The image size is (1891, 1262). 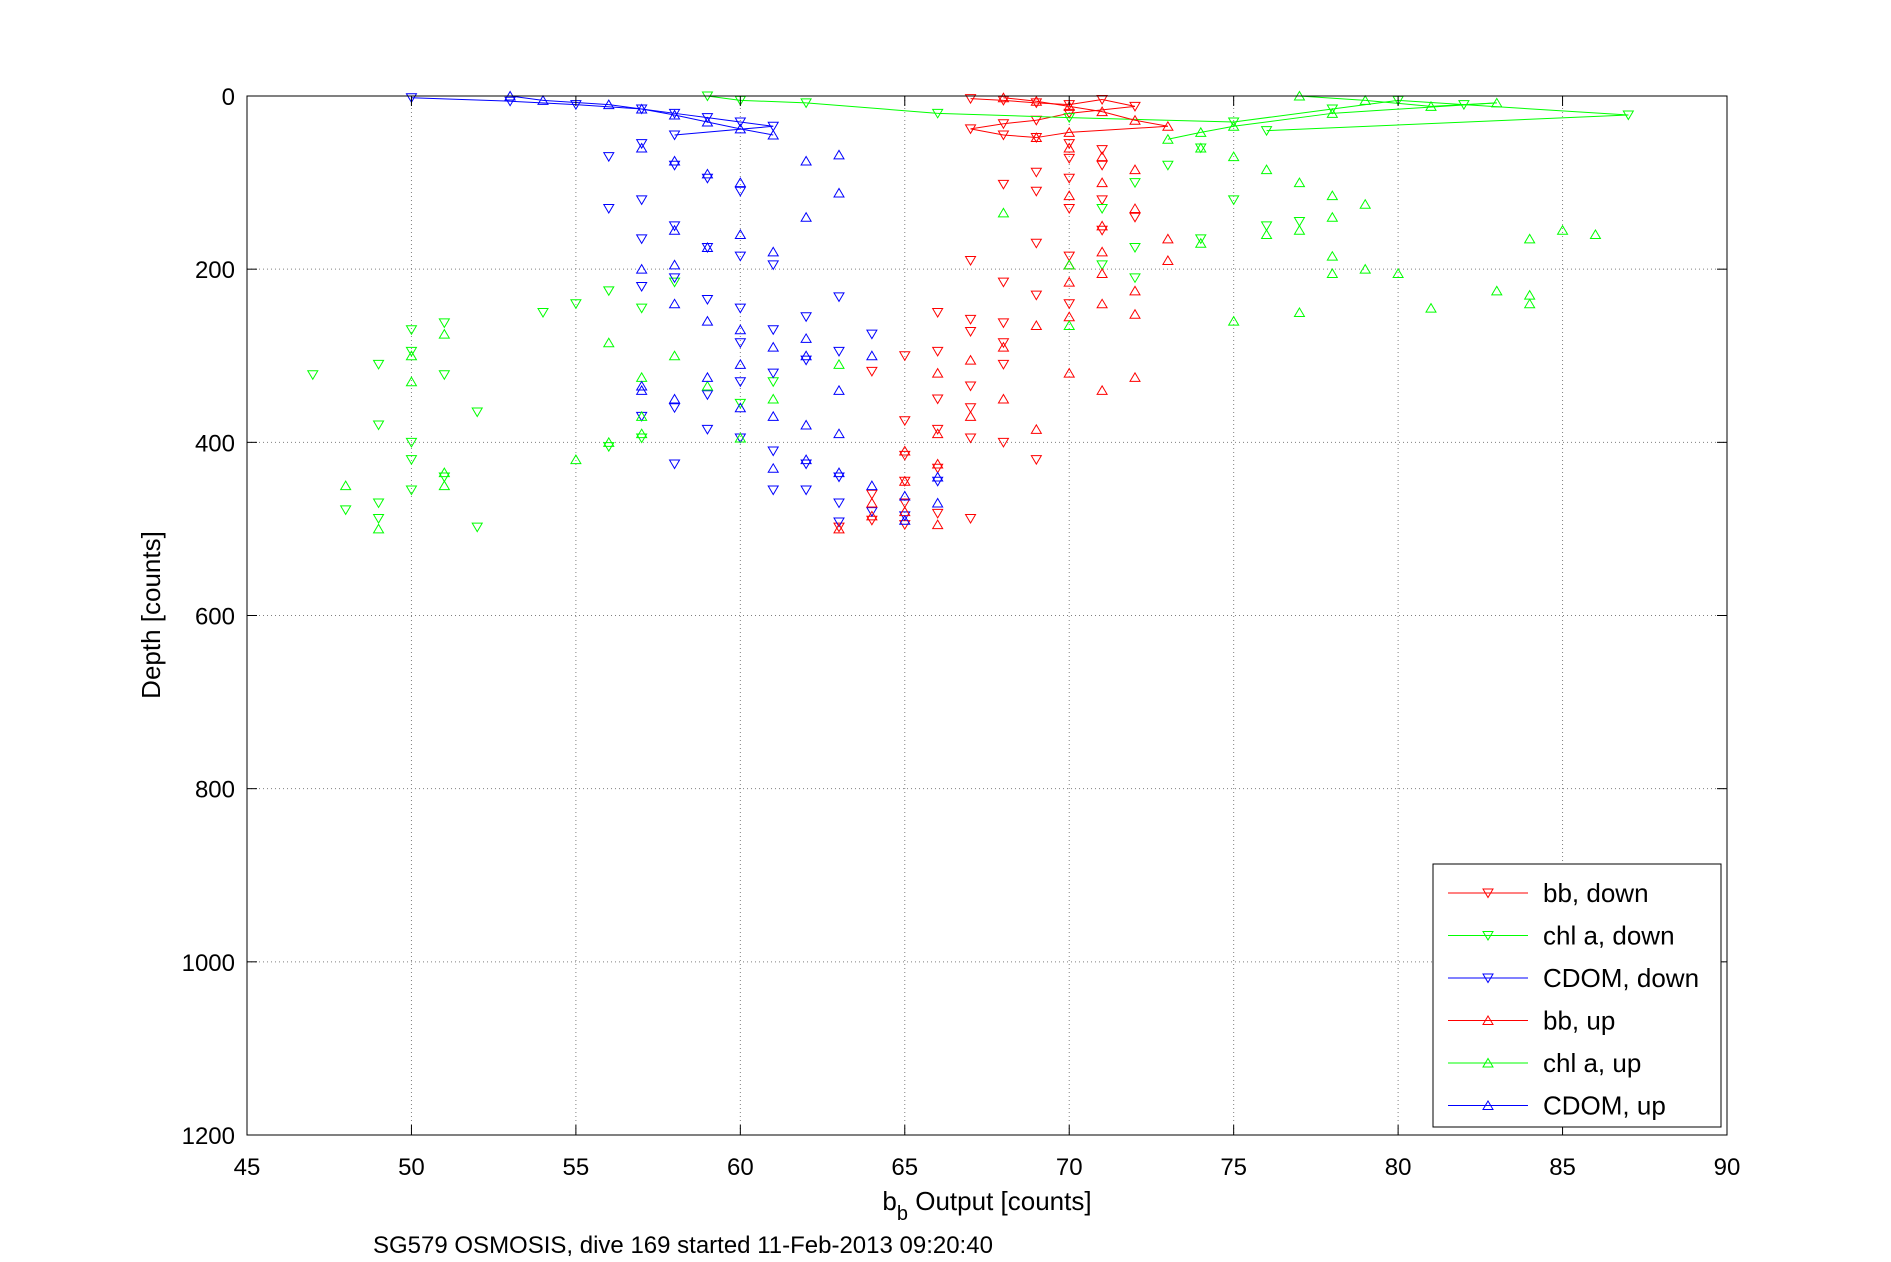 What do you see at coordinates (1069, 1167) in the screenshot?
I see `x-tick-label: 70` at bounding box center [1069, 1167].